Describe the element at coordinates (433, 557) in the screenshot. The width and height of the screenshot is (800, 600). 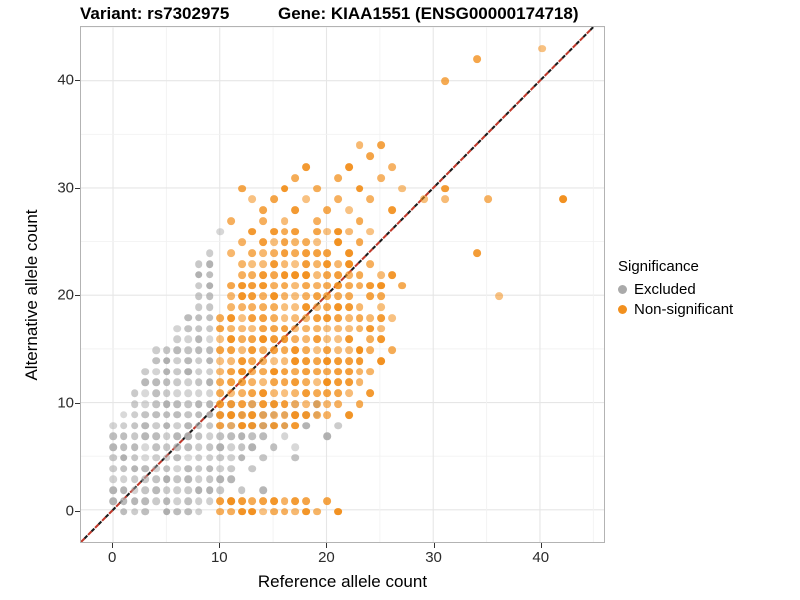
I see `x-tick-label: 30` at that location.